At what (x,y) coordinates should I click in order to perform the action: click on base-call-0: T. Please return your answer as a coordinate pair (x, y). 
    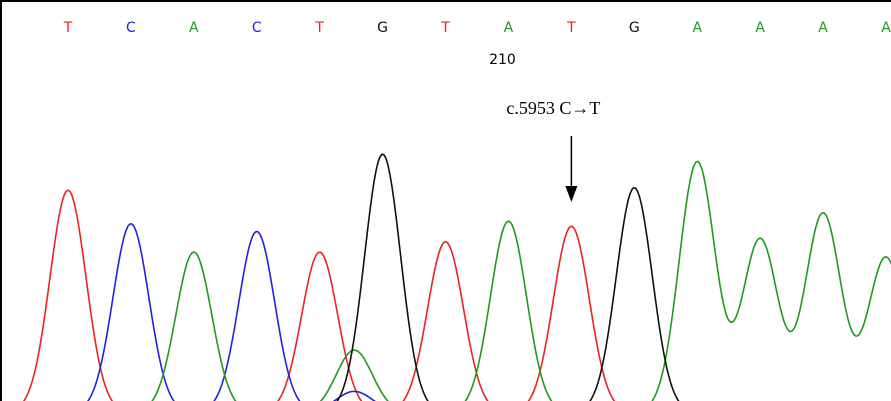
    Looking at the image, I should click on (68, 28).